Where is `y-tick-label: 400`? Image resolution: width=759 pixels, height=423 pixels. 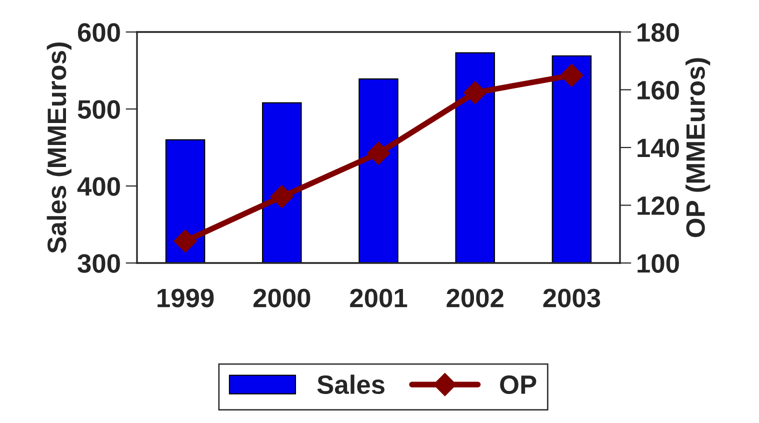
y-tick-label: 400 is located at coordinates (98, 186).